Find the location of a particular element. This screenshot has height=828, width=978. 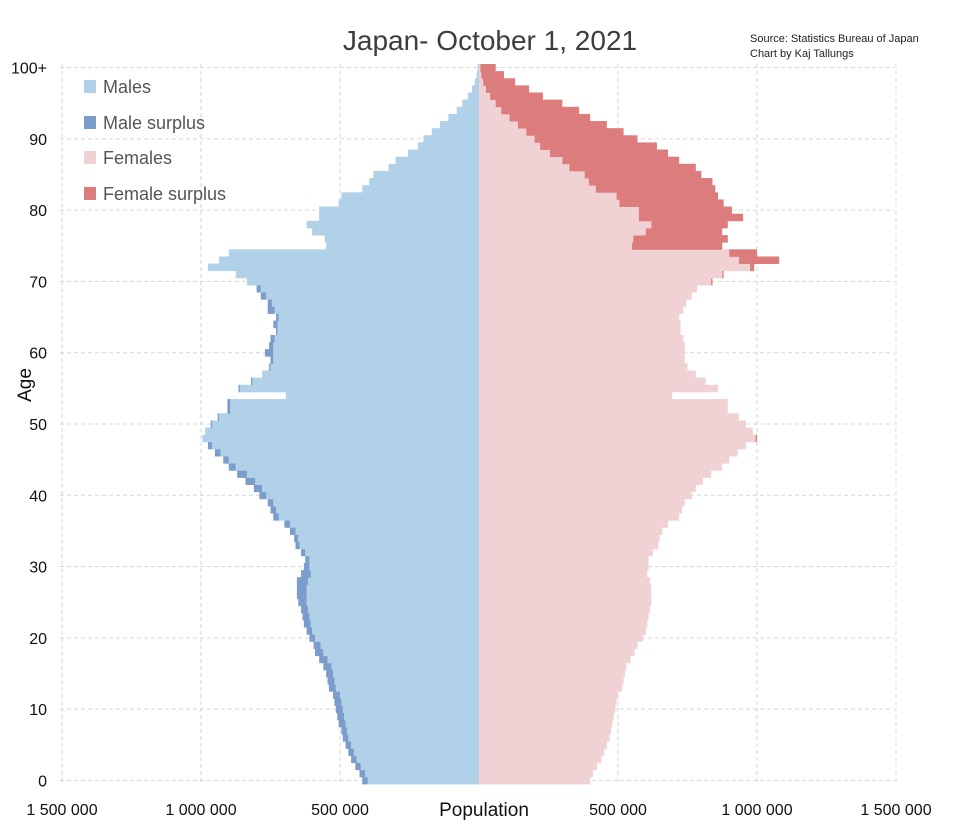

legend-label-male-surplus: Male surplus is located at coordinates (154, 123).